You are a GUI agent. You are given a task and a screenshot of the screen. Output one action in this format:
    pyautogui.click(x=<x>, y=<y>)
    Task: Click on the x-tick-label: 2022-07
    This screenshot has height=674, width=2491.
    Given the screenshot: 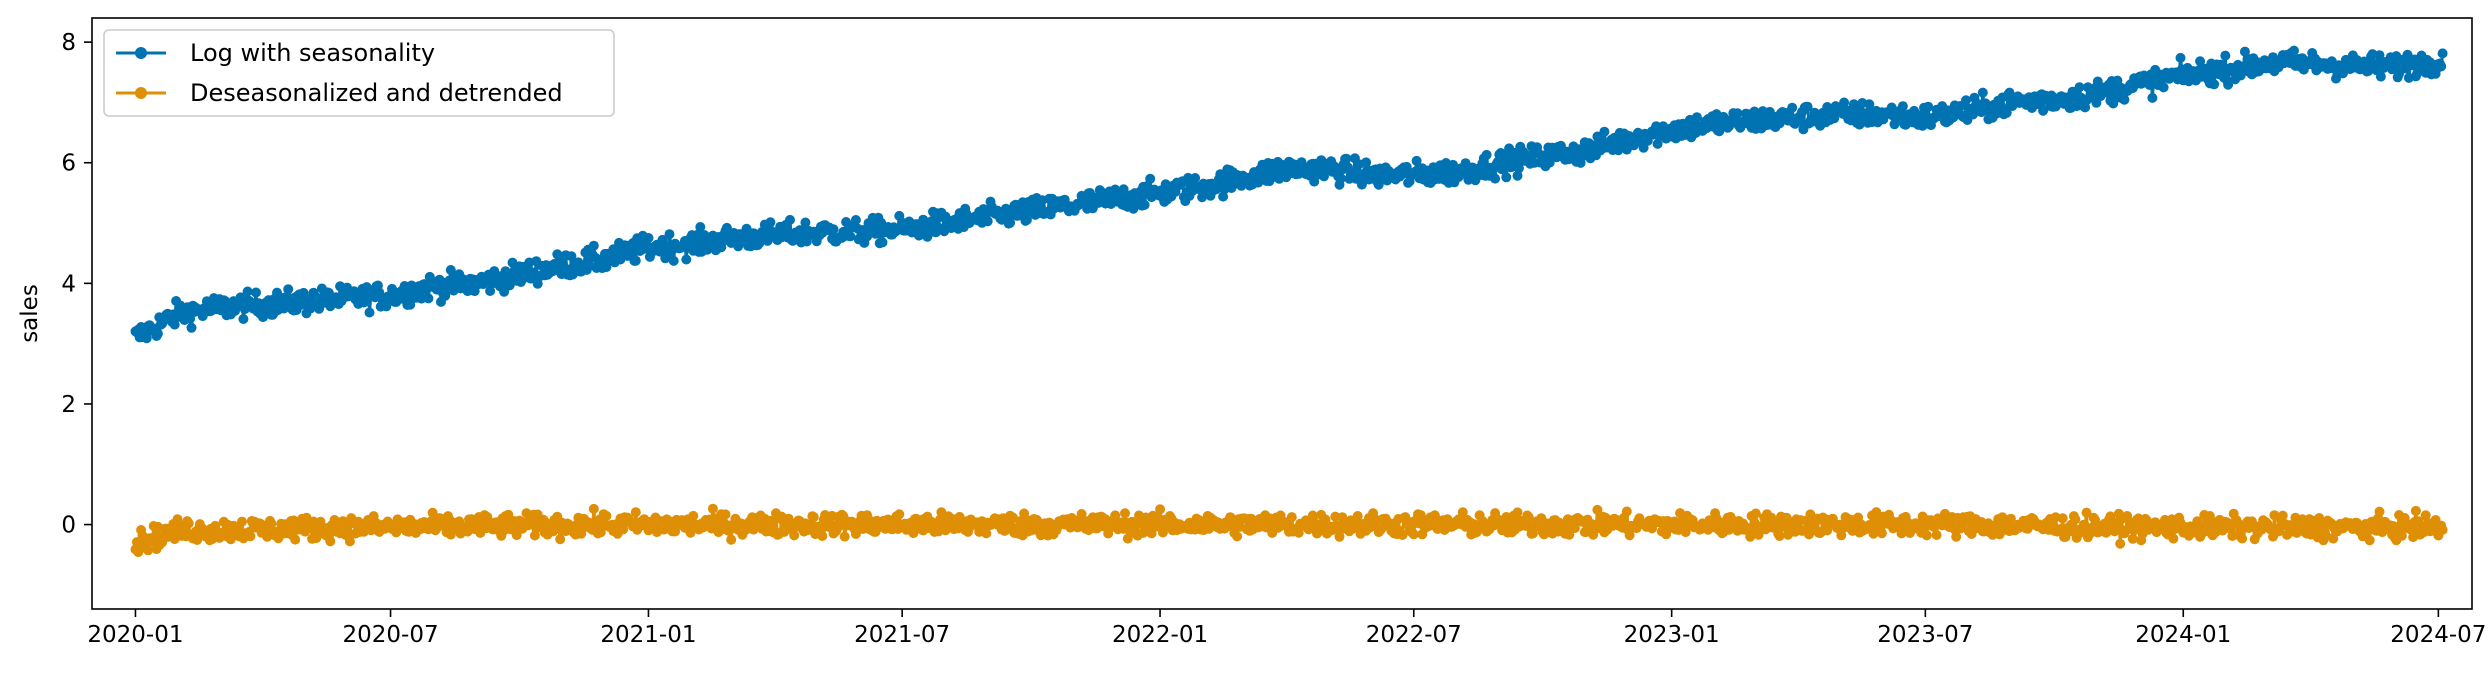 What is the action you would take?
    pyautogui.click(x=1414, y=635)
    